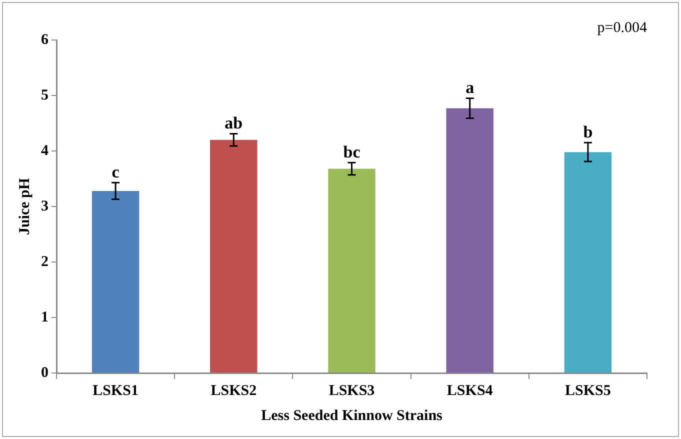 This screenshot has width=681, height=439. What do you see at coordinates (622, 28) in the screenshot?
I see `text: p=0.004` at bounding box center [622, 28].